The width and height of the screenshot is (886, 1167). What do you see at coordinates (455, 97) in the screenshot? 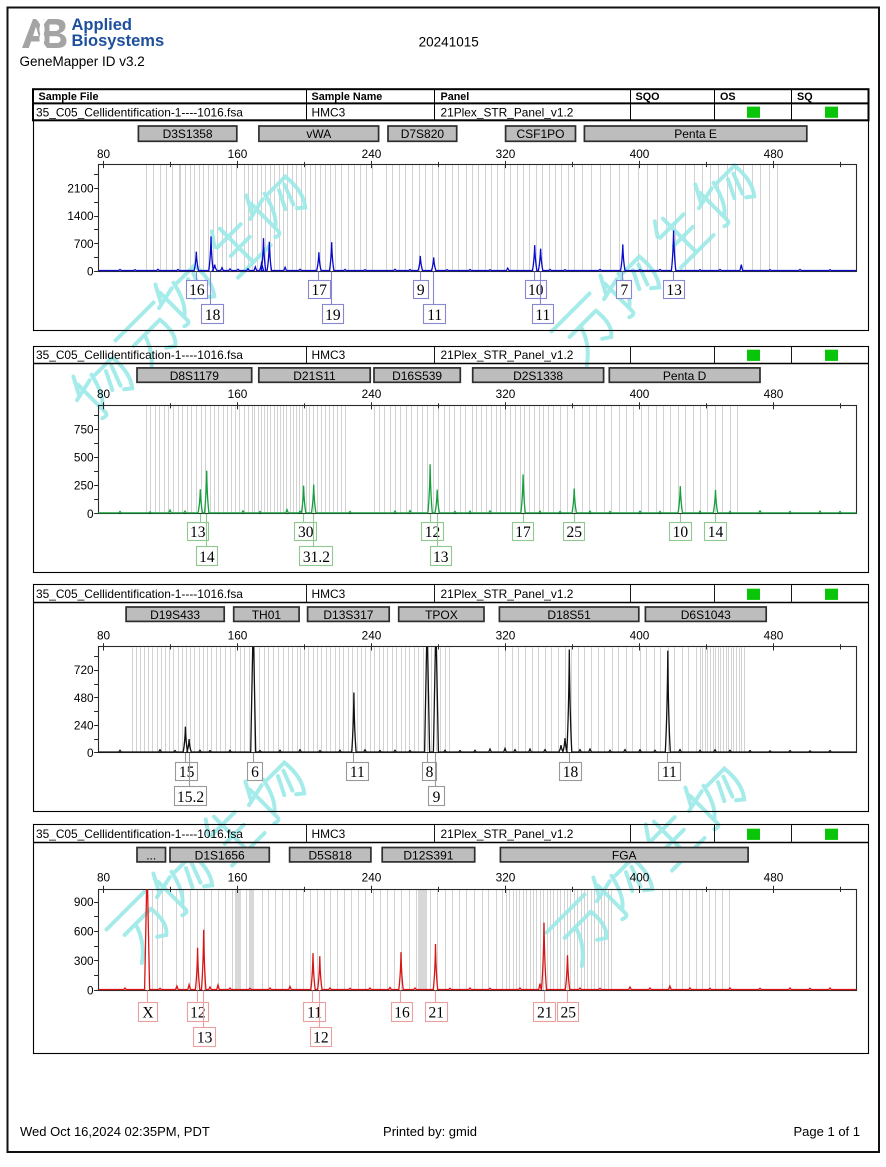
I see `svg-text: Panel` at bounding box center [455, 97].